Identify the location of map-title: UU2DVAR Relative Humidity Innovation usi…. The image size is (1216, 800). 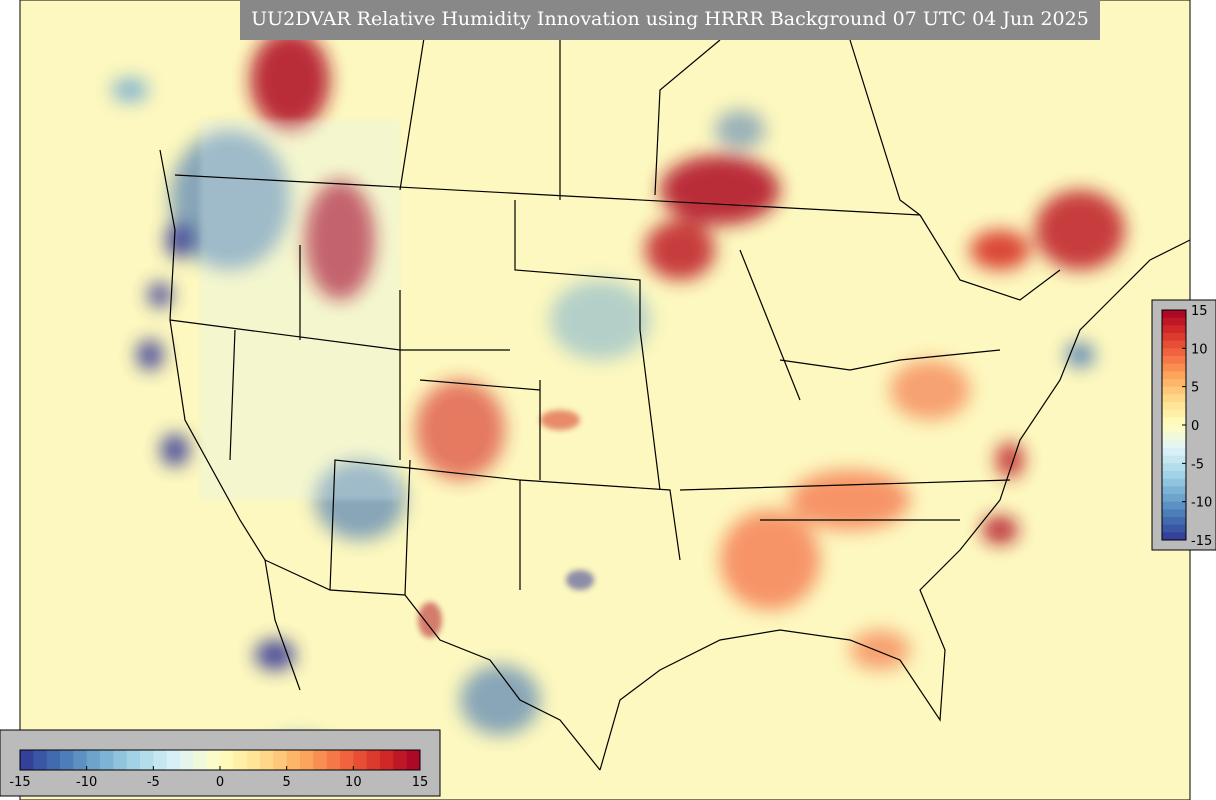
(670, 19).